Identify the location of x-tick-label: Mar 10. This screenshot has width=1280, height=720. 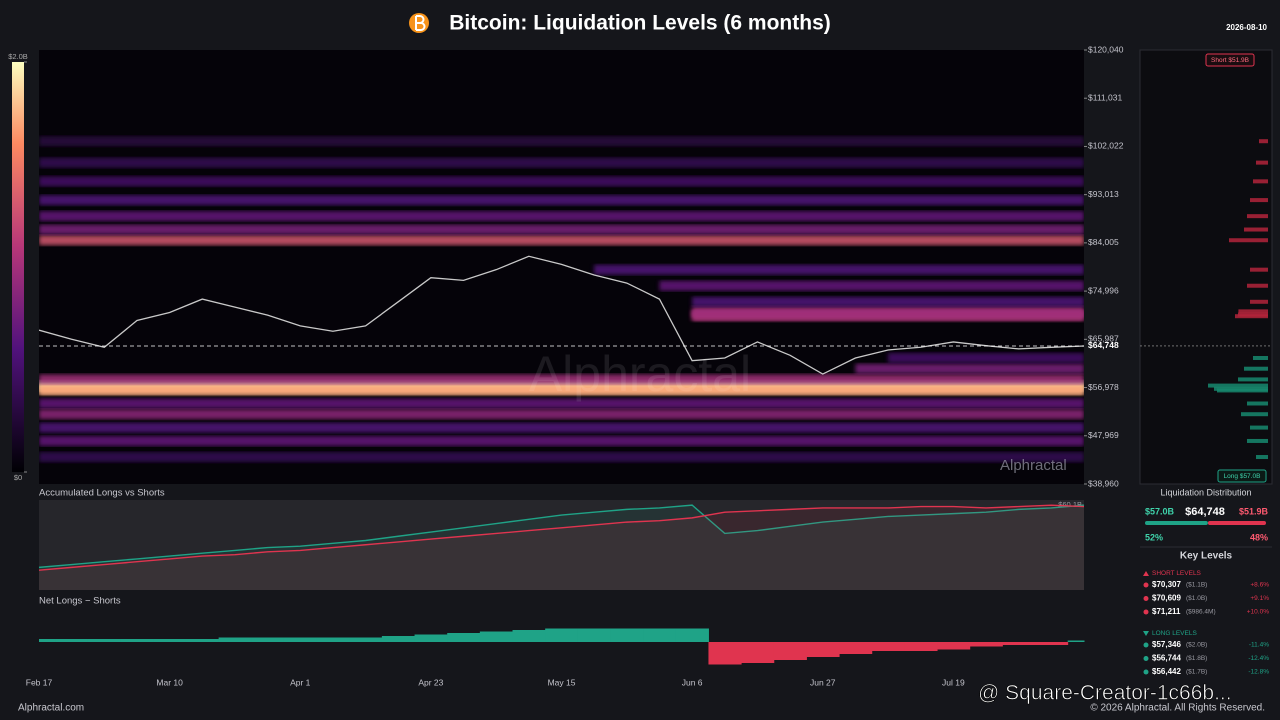
(169, 682).